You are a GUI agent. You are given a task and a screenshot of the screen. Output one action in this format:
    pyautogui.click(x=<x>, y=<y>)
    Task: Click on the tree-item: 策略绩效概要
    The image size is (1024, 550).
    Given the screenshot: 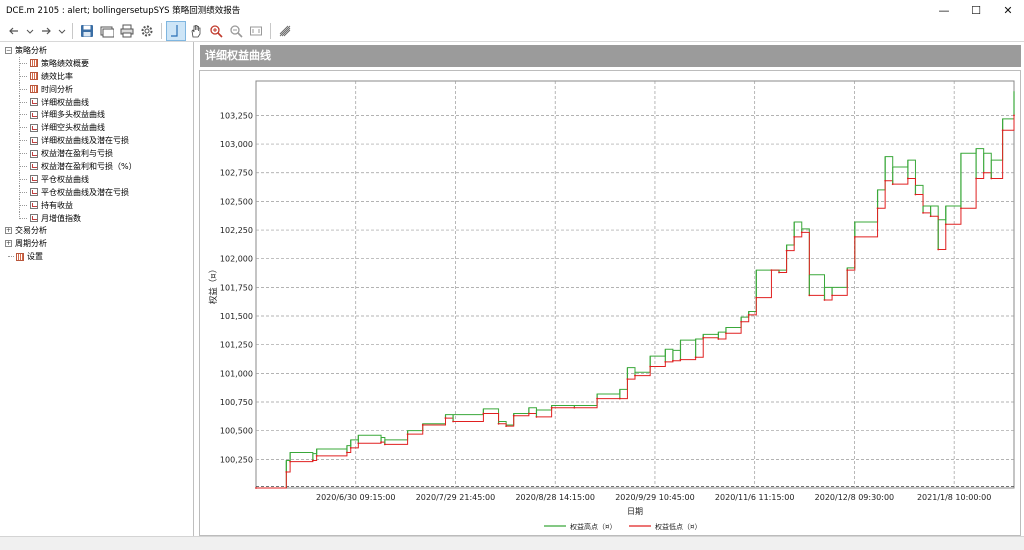 What is the action you would take?
    pyautogui.click(x=96, y=63)
    